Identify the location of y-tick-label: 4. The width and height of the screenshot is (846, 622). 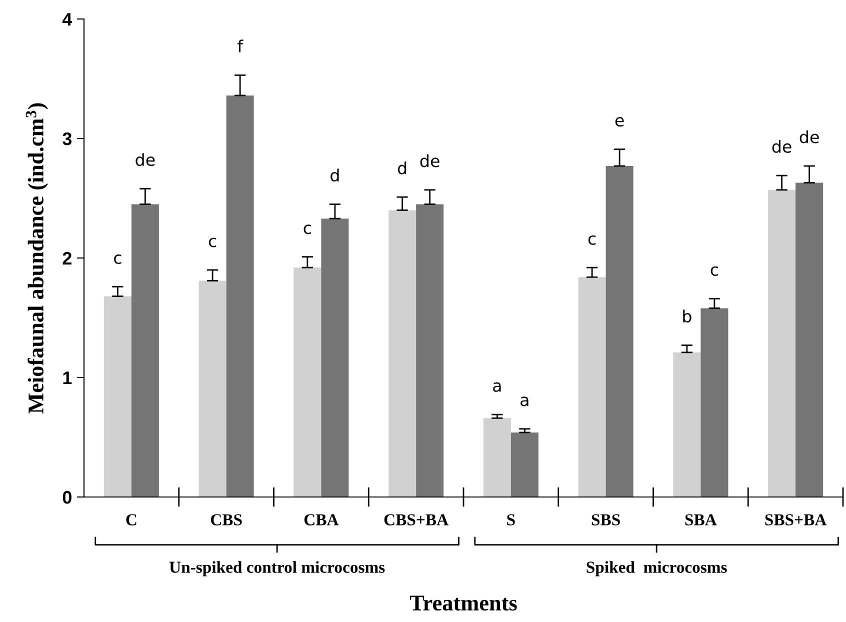
(67, 19).